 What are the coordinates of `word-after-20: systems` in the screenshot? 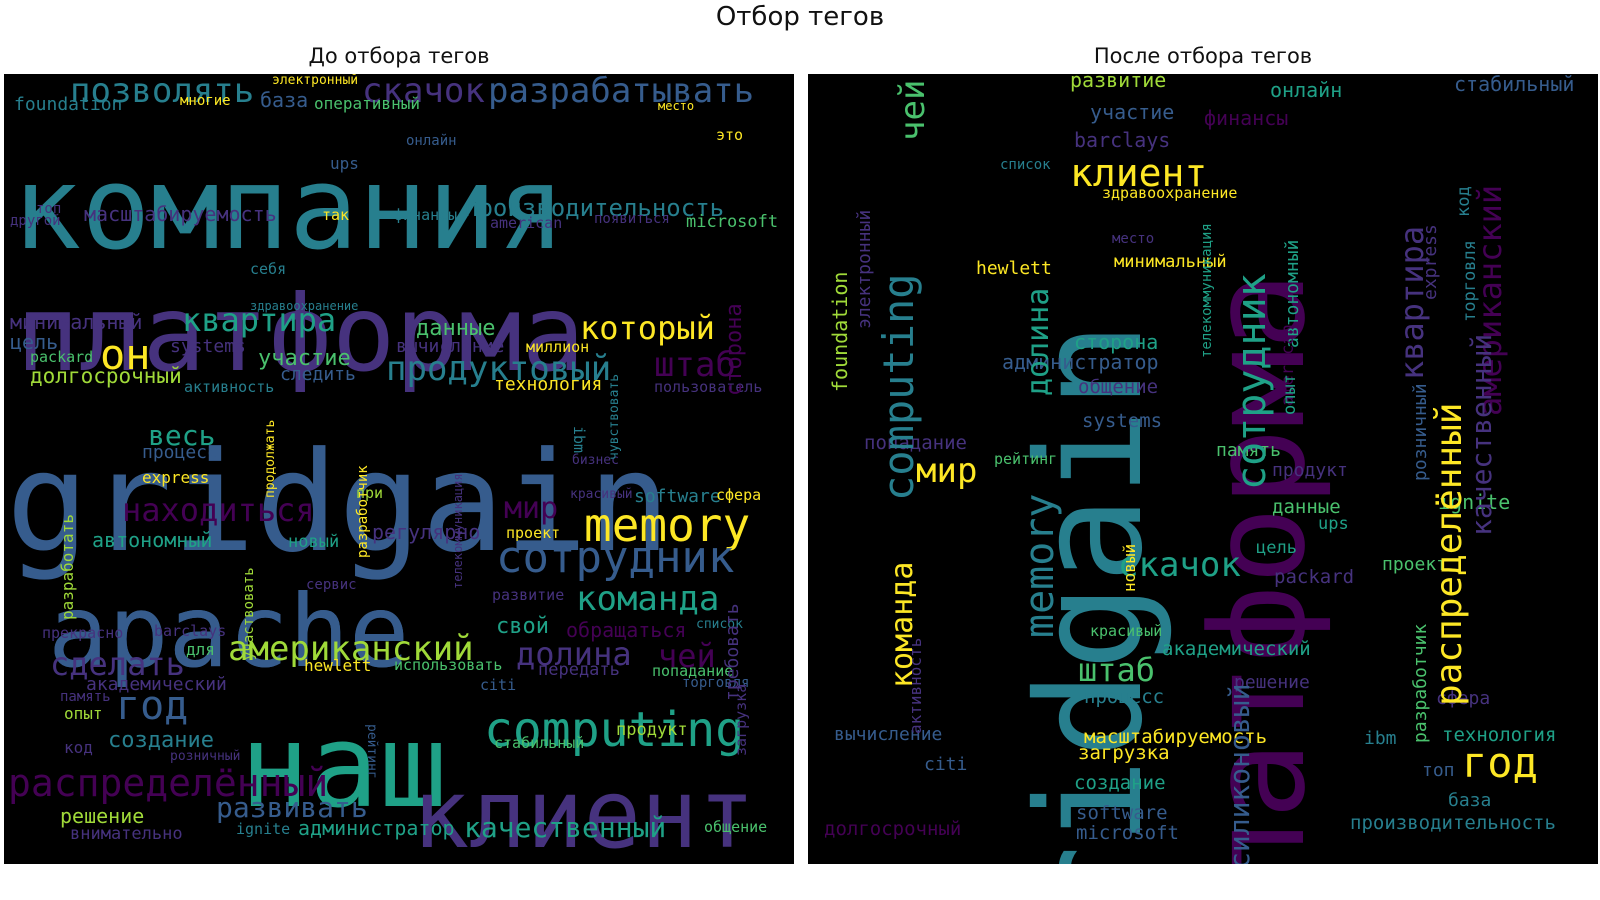 It's located at (1122, 421).